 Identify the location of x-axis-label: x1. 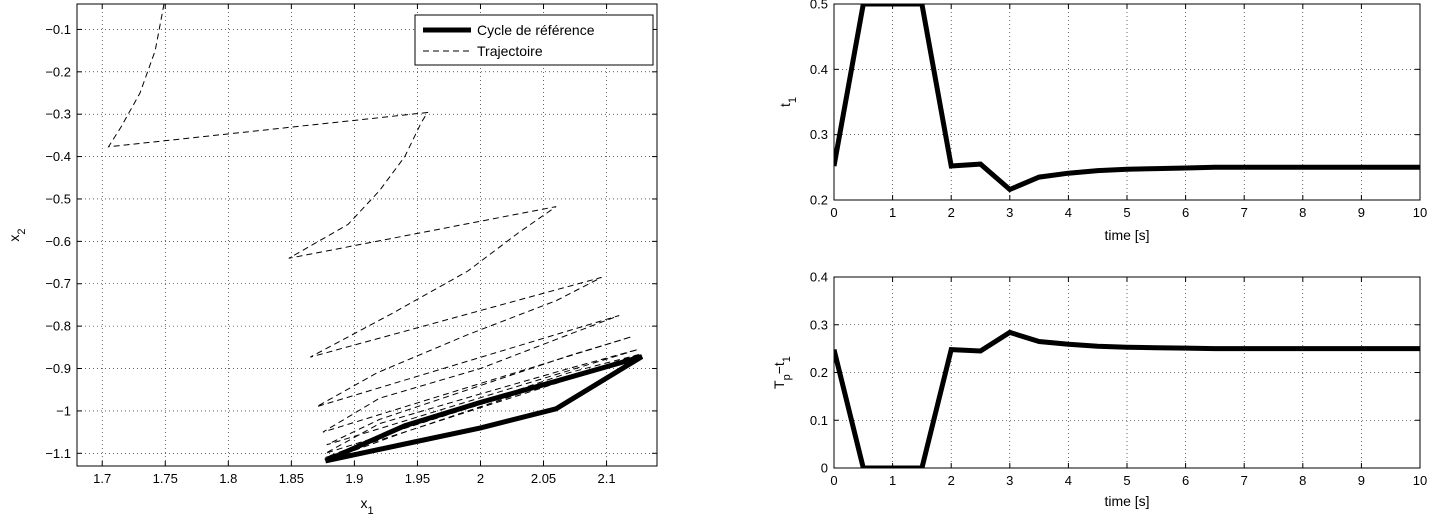
(366, 506).